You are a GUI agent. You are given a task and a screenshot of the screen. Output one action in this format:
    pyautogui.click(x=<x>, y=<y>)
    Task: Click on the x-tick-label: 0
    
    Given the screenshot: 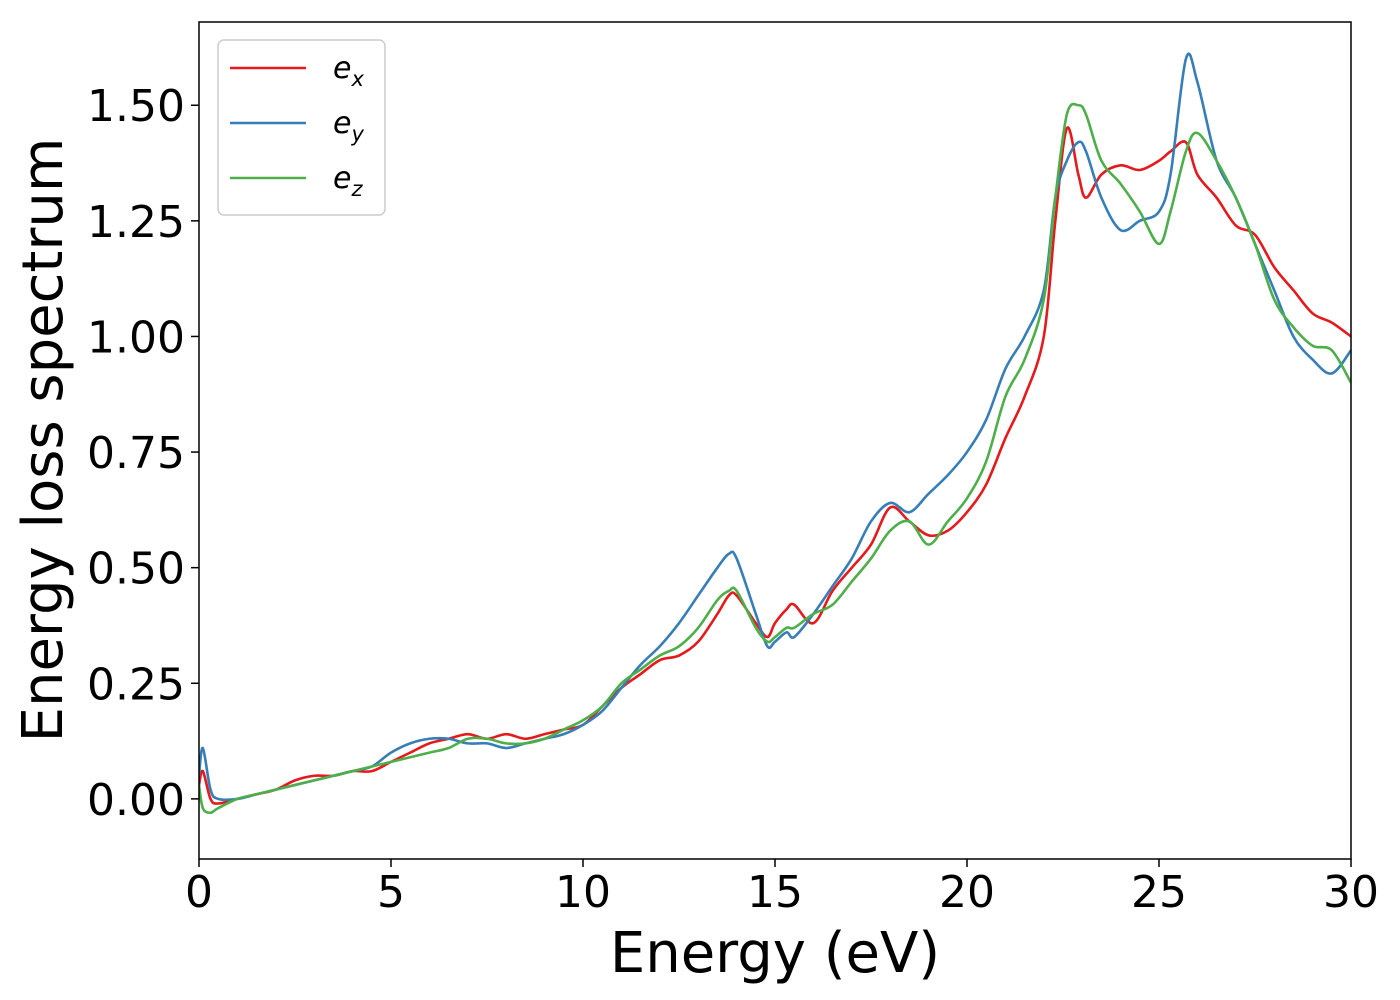 What is the action you would take?
    pyautogui.click(x=199, y=892)
    